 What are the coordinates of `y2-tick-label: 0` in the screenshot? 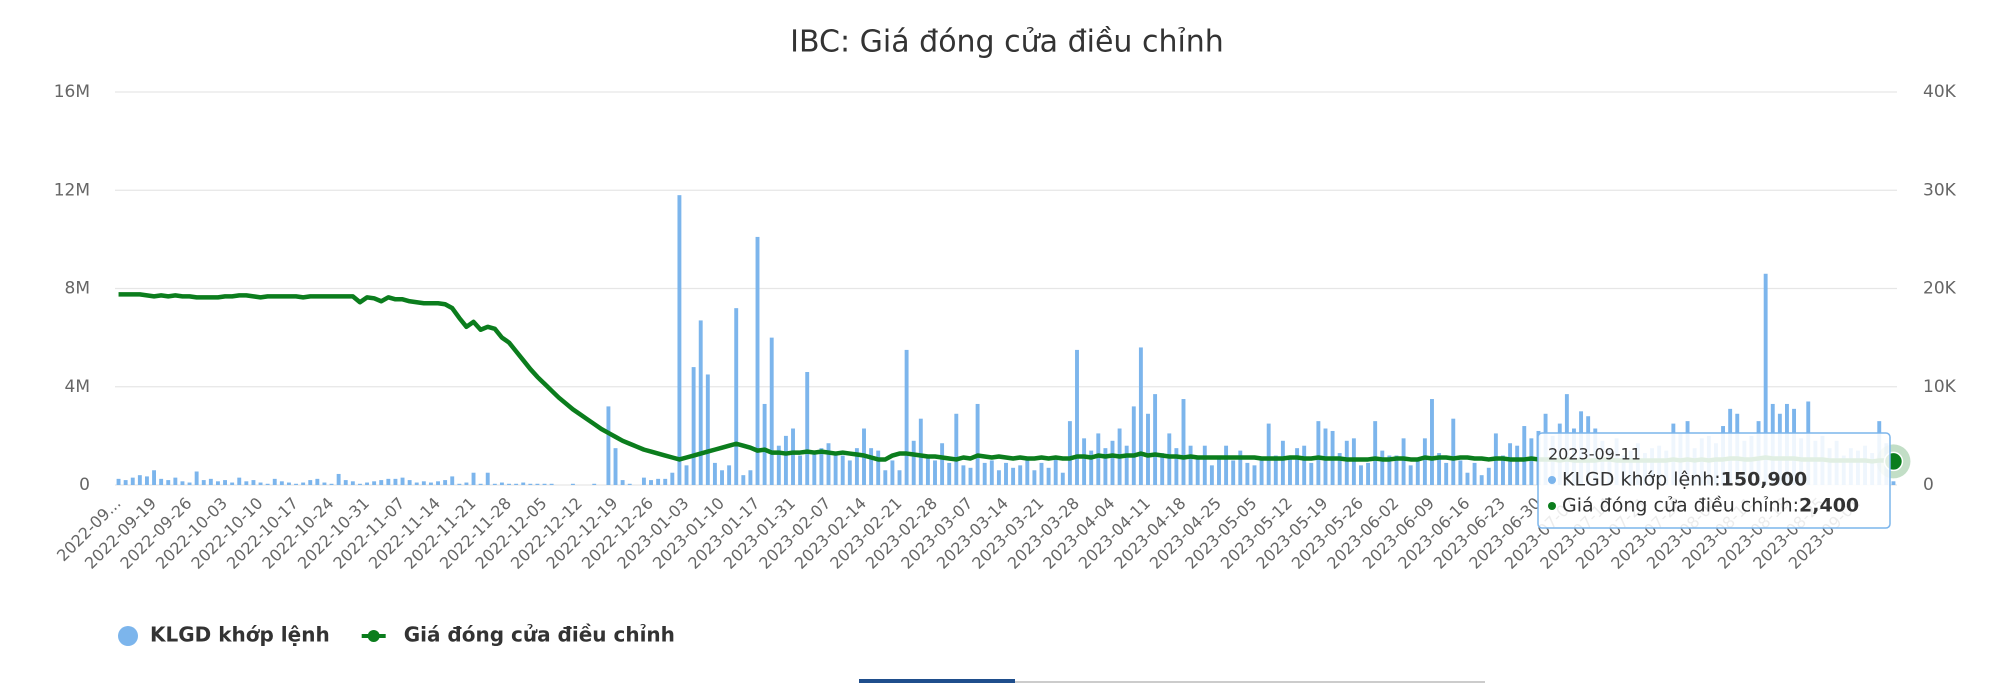 It's located at (1928, 485).